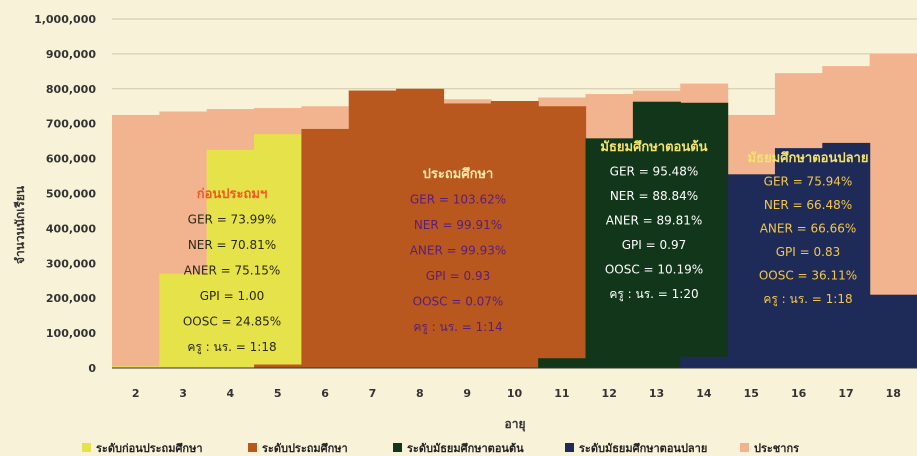  Describe the element at coordinates (325, 248) in the screenshot. I see `bar-ระดับประถมศึกษา-6` at that location.